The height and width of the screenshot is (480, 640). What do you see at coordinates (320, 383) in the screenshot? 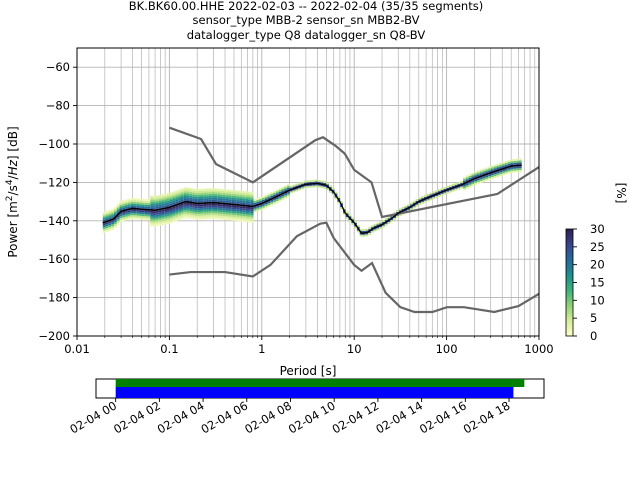
I see `timeline-data-bar` at bounding box center [320, 383].